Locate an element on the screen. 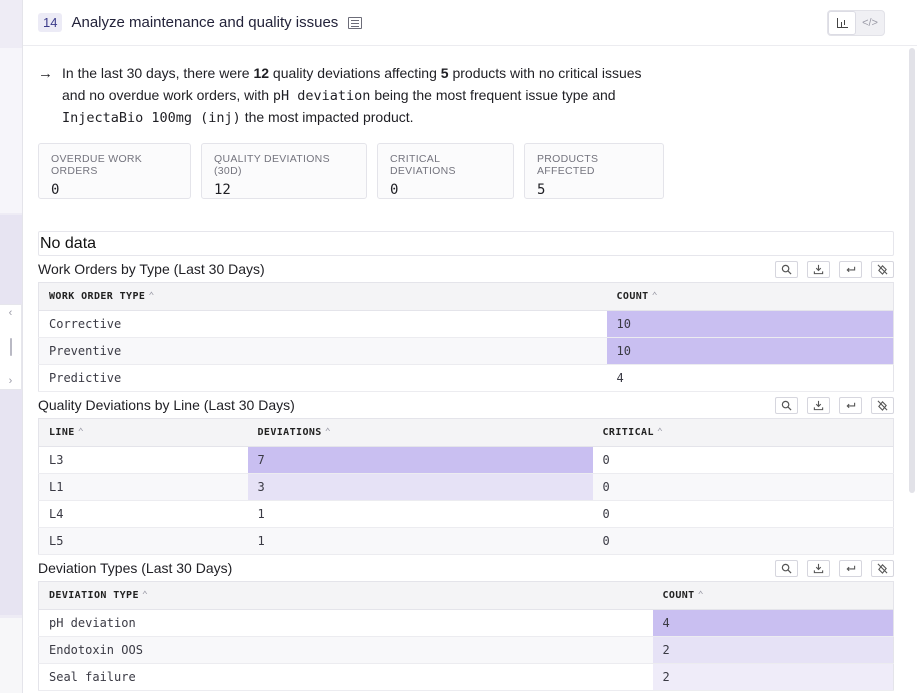 This screenshot has height=693, width=917. arrow-right-icon: → is located at coordinates (45, 73).